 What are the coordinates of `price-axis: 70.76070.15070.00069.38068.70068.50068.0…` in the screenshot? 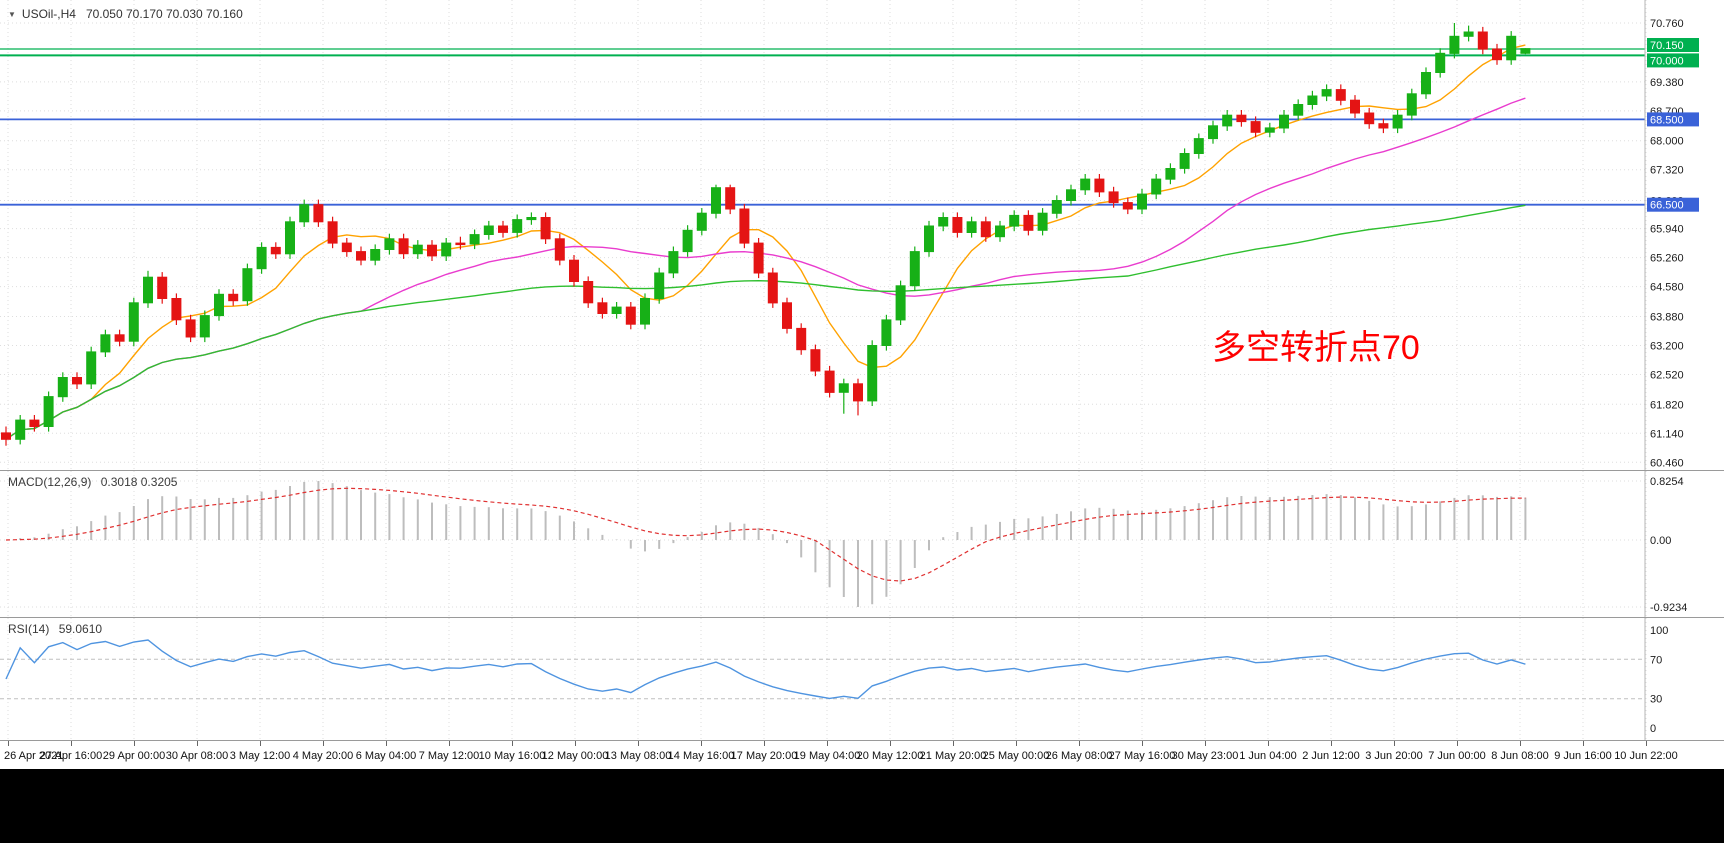 It's located at (1673, 243).